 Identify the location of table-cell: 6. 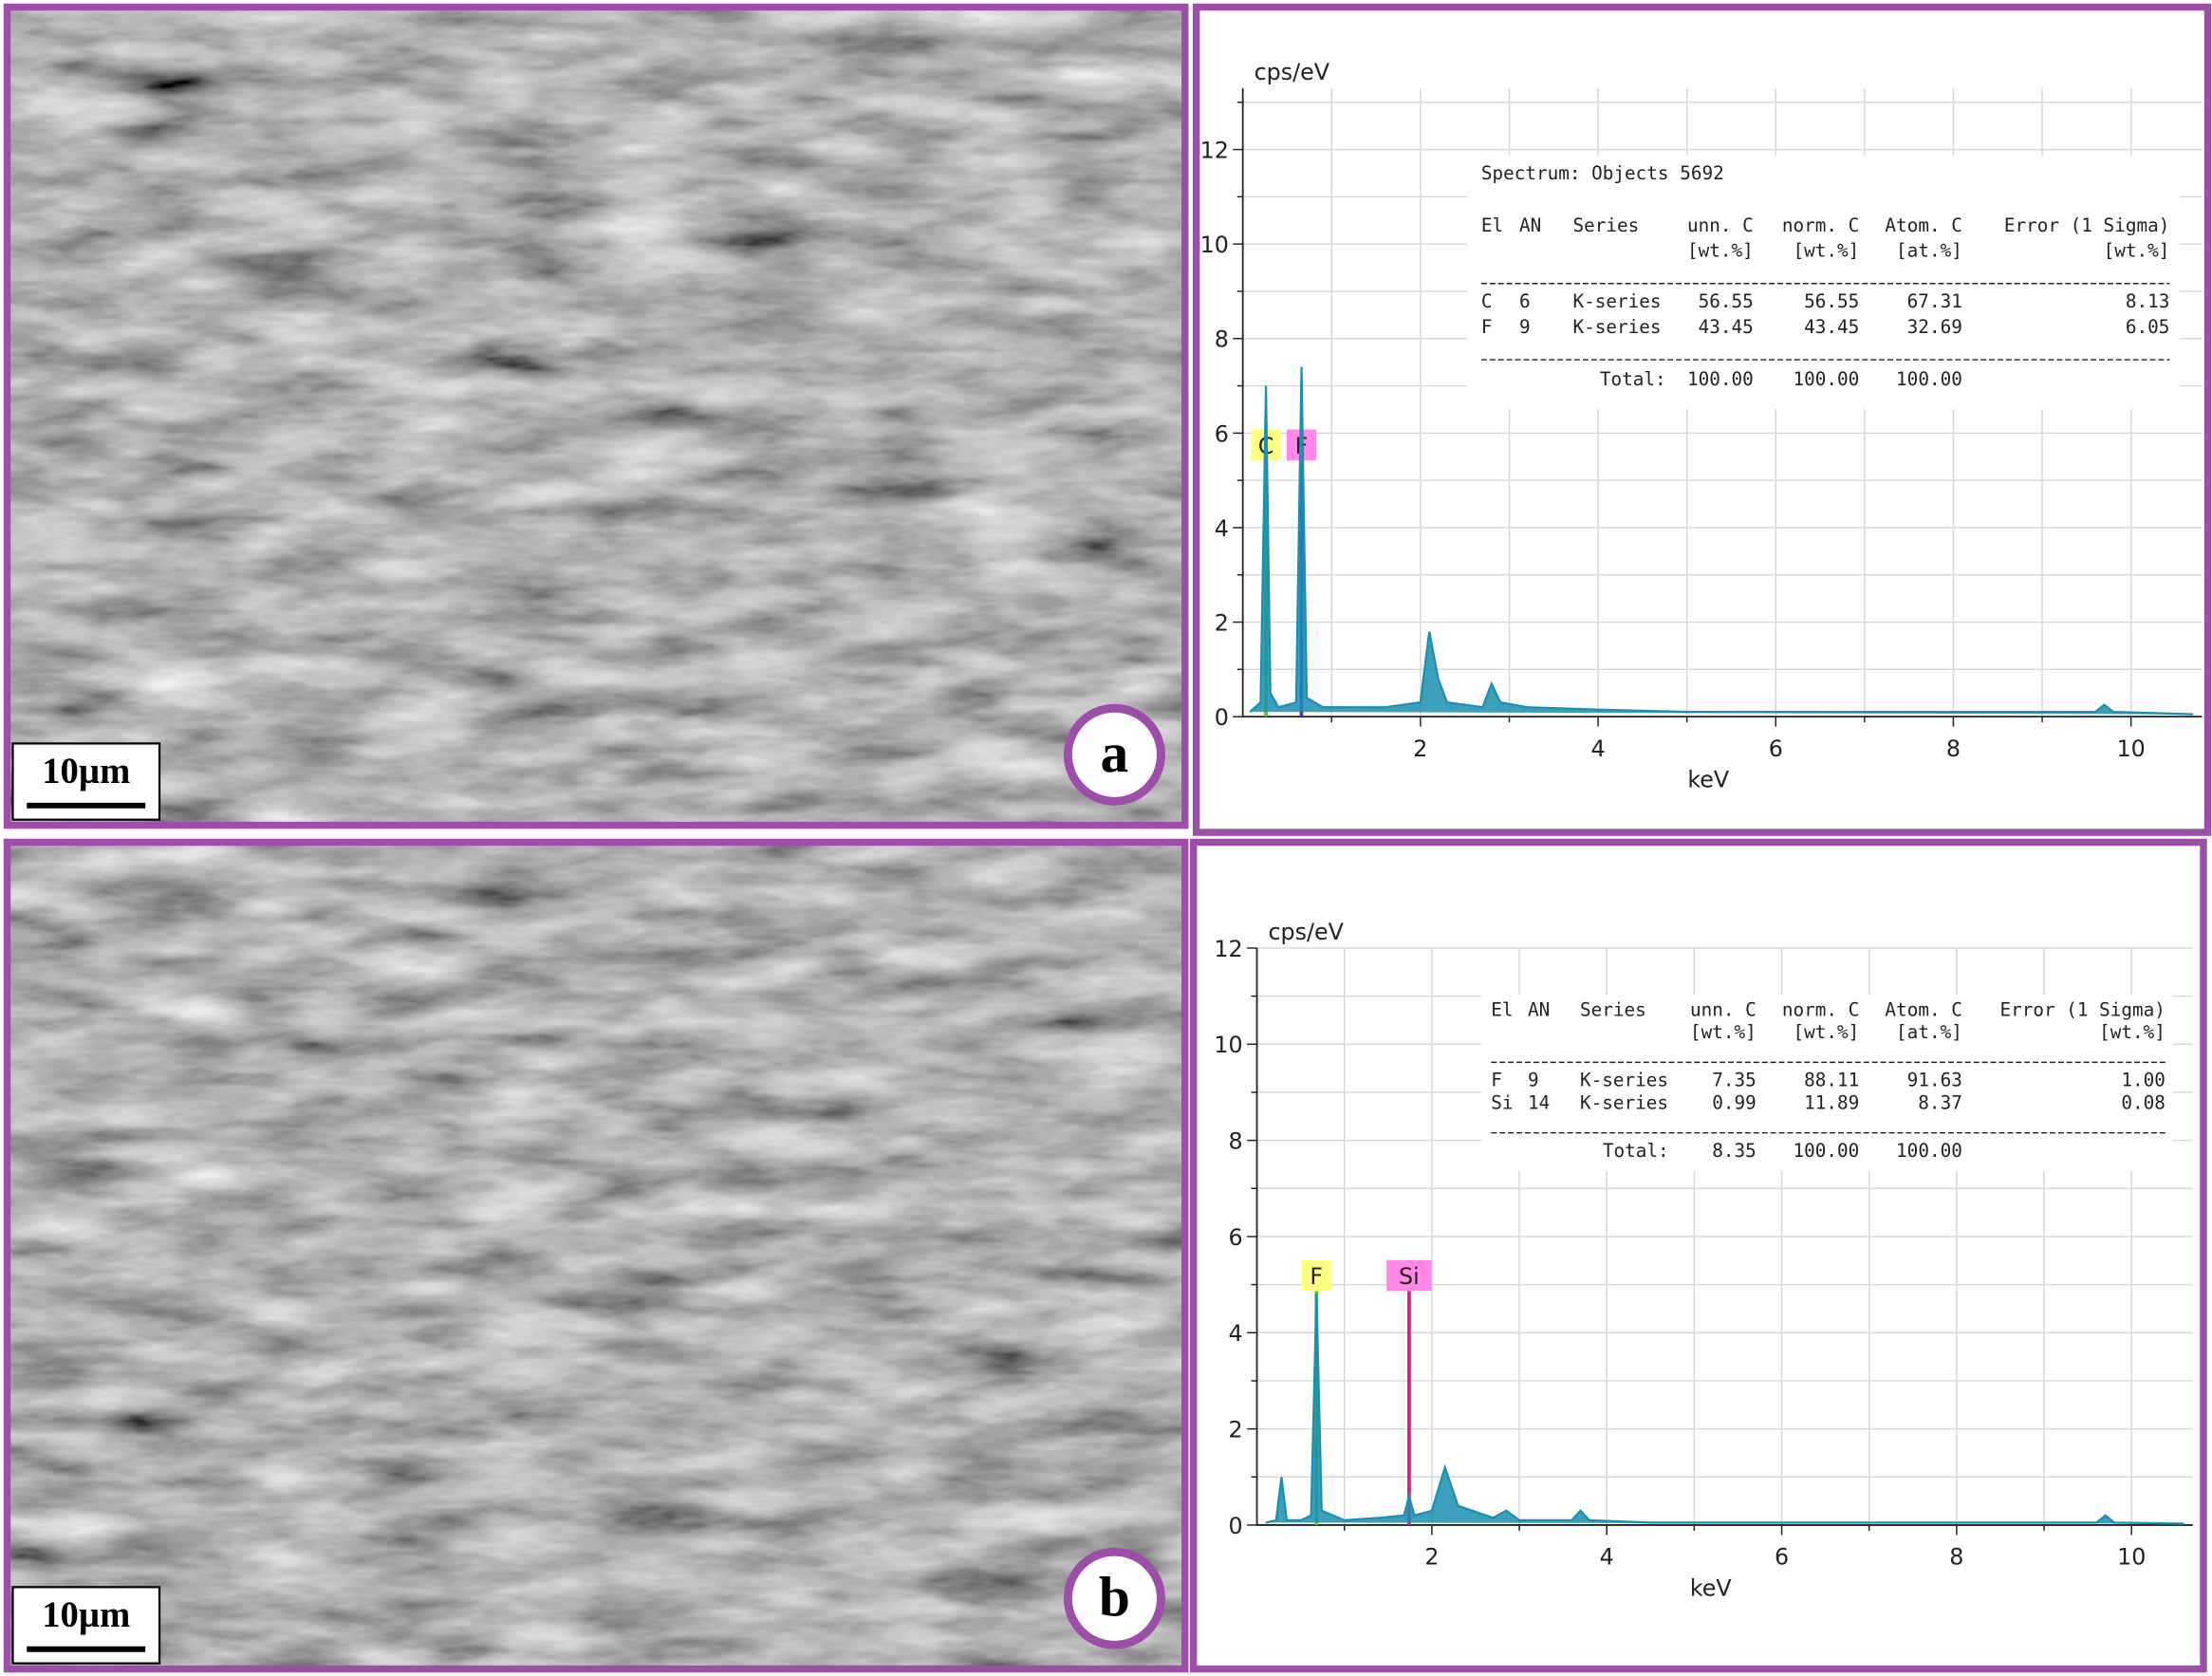
(1525, 301).